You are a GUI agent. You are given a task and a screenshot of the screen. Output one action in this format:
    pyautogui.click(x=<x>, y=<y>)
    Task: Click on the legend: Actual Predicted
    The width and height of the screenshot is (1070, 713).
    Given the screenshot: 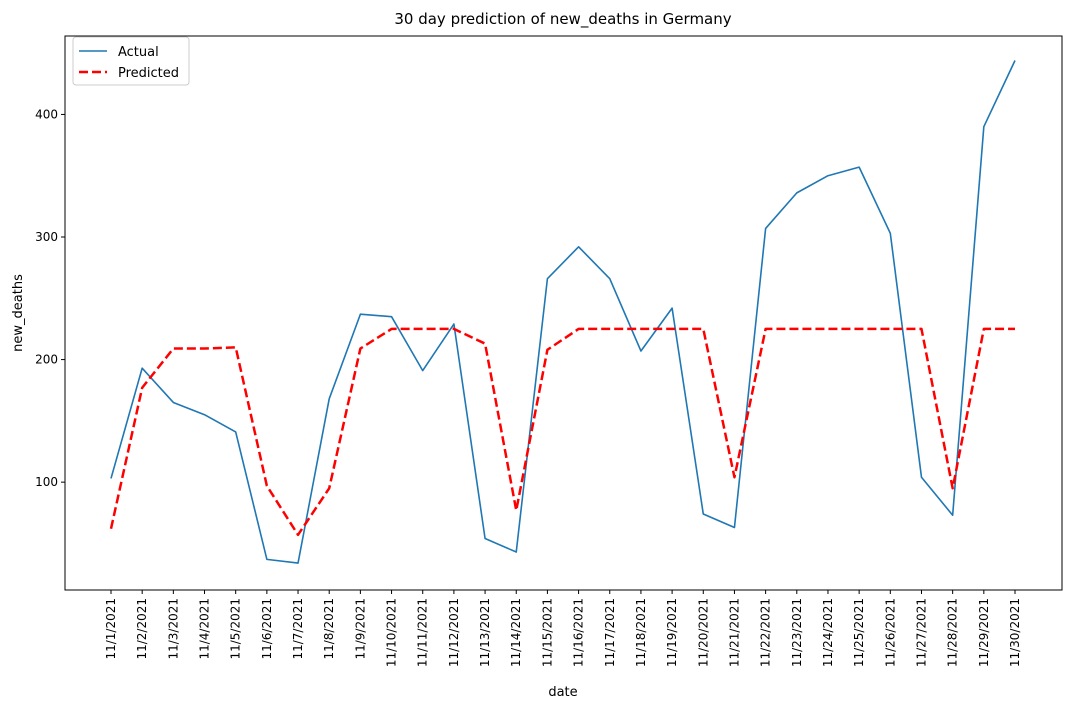 What is the action you would take?
    pyautogui.click(x=131, y=61)
    